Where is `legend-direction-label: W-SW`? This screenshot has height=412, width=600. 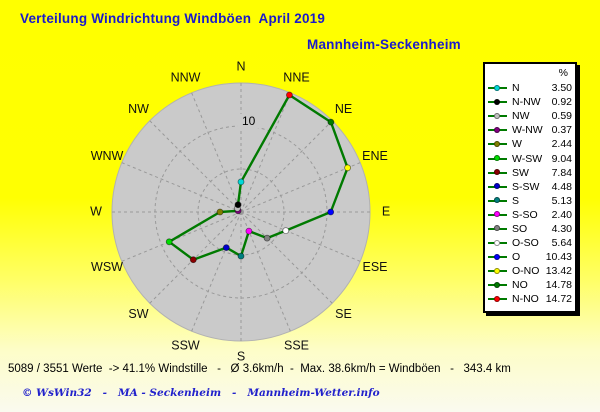
legend-direction-label: W-SW is located at coordinates (527, 158).